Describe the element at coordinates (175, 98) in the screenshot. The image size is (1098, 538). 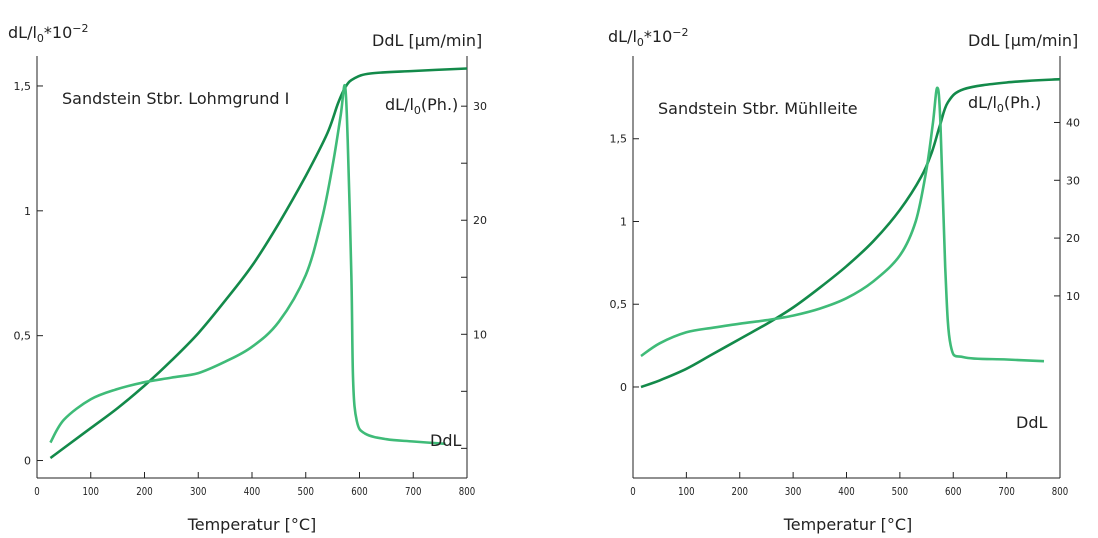
I see `chart-title: Sandstein Stbr. Lohmgrund I` at that location.